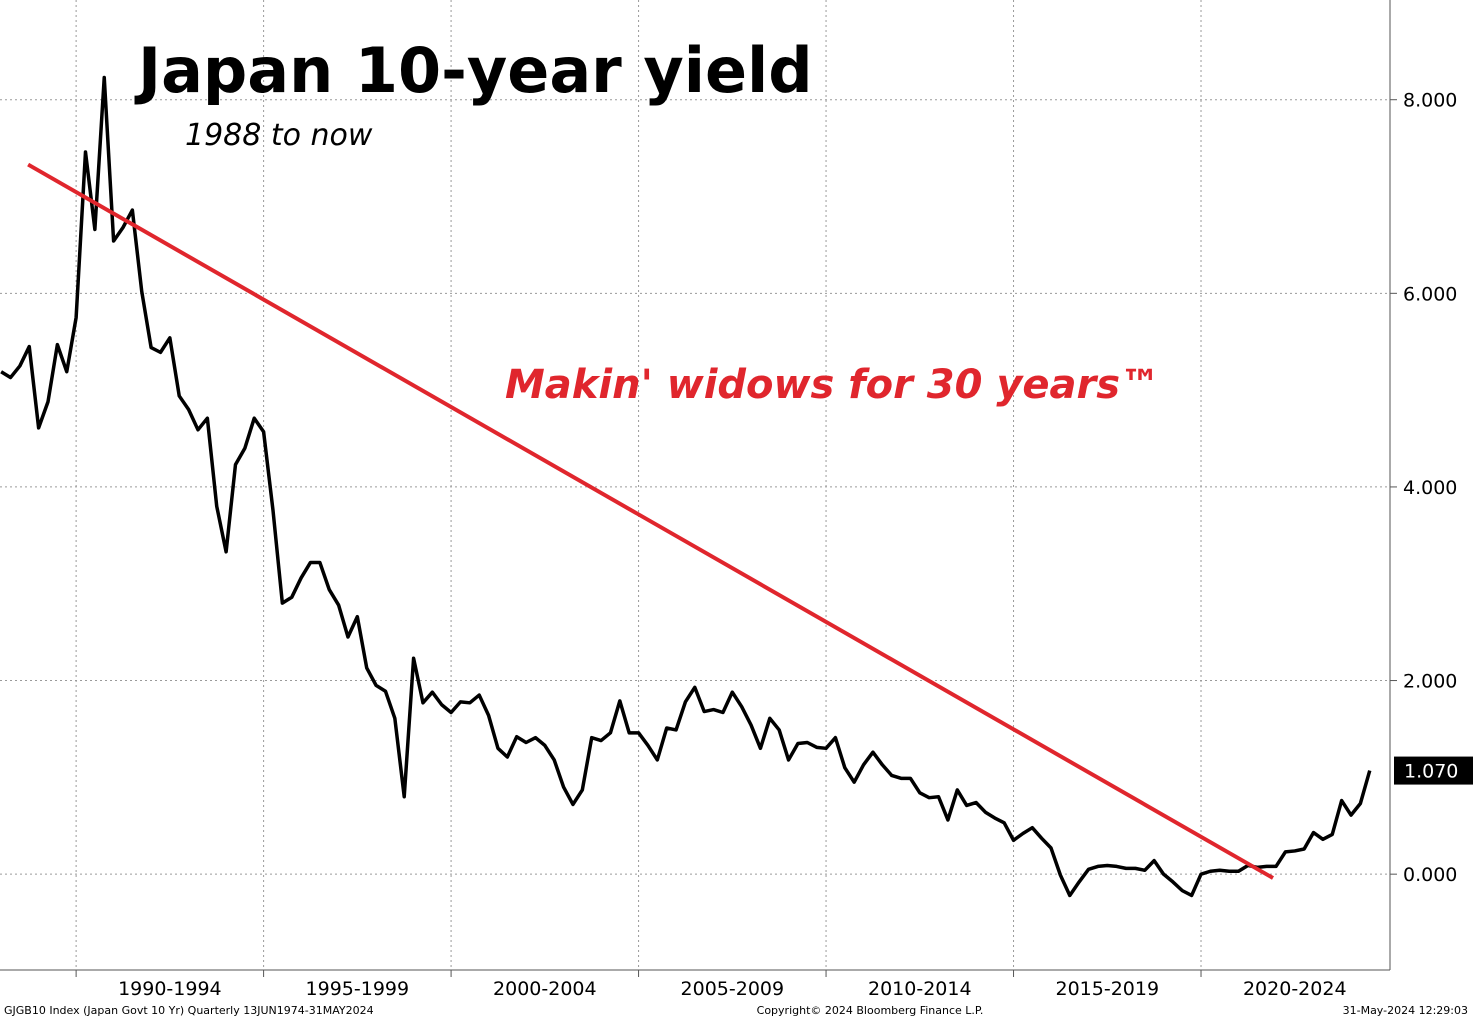  What do you see at coordinates (1430, 682) in the screenshot?
I see `y-tick-label: 2.000` at bounding box center [1430, 682].